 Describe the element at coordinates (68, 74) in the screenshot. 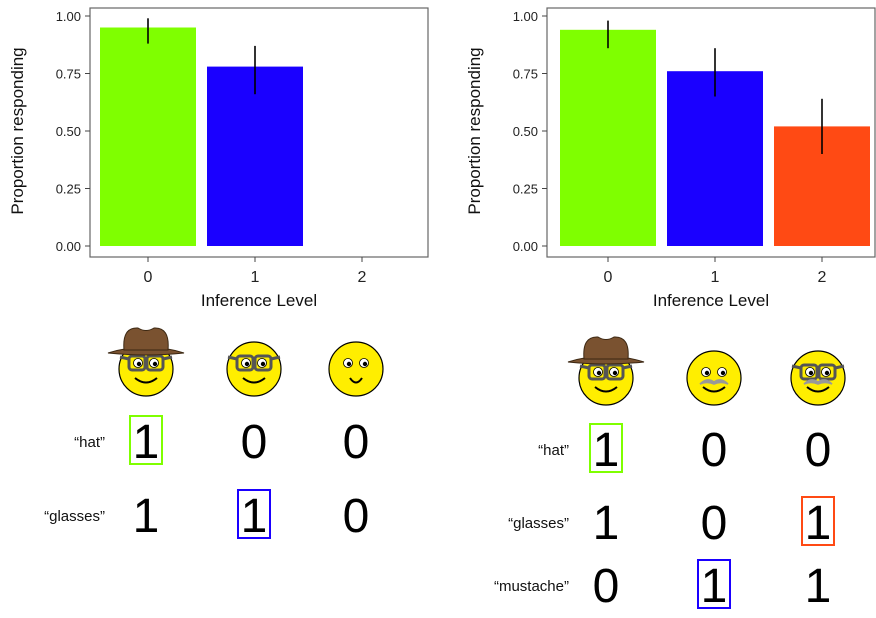

I see `y-tick-label: 0.75` at that location.